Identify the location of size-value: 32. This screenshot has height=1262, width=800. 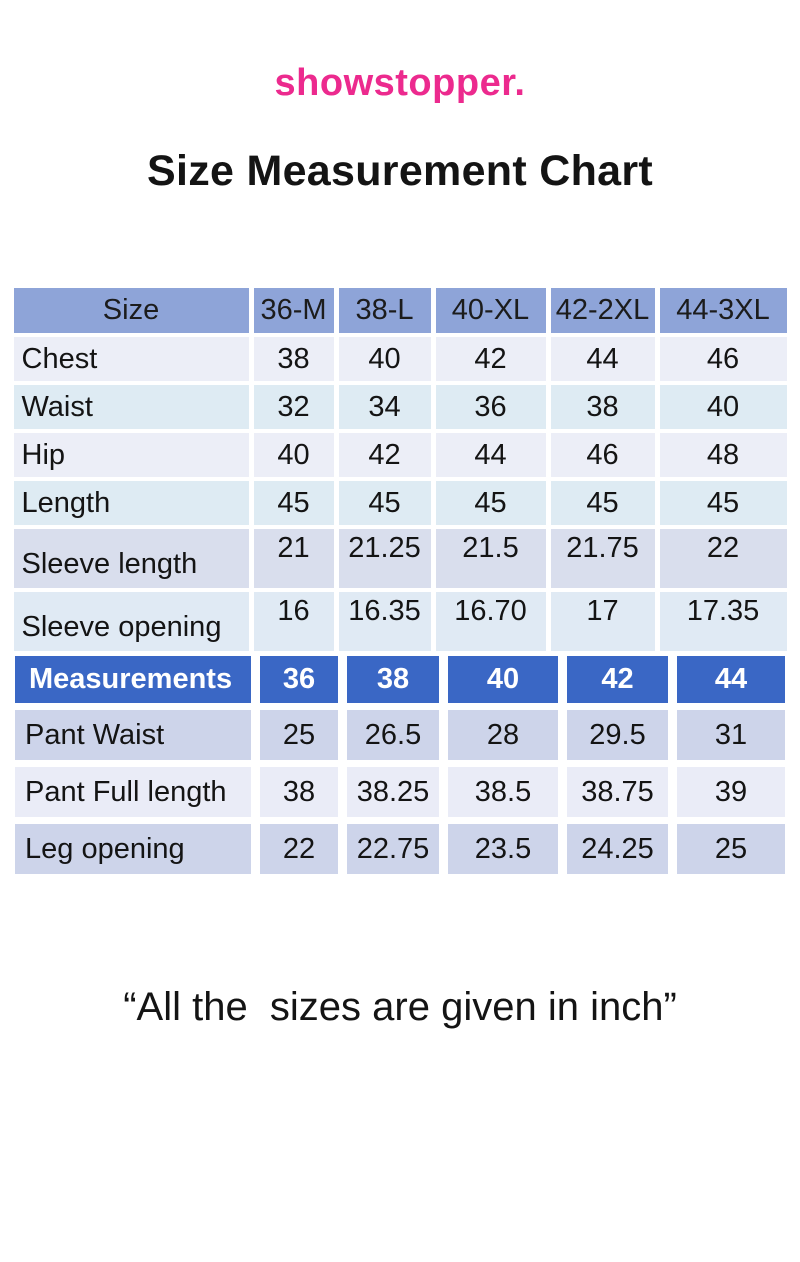
(293, 407).